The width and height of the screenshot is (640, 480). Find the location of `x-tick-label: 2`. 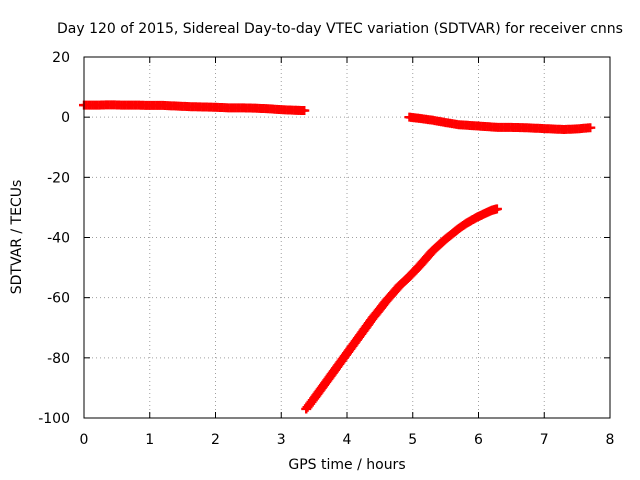

x-tick-label: 2 is located at coordinates (215, 440).